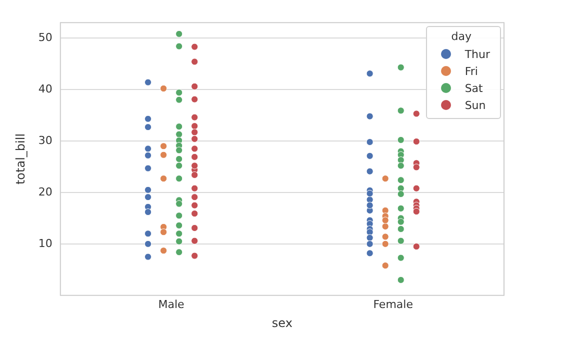 The image size is (567, 343). Describe the element at coordinates (45, 191) in the screenshot. I see `y-tick-label: 20` at that location.